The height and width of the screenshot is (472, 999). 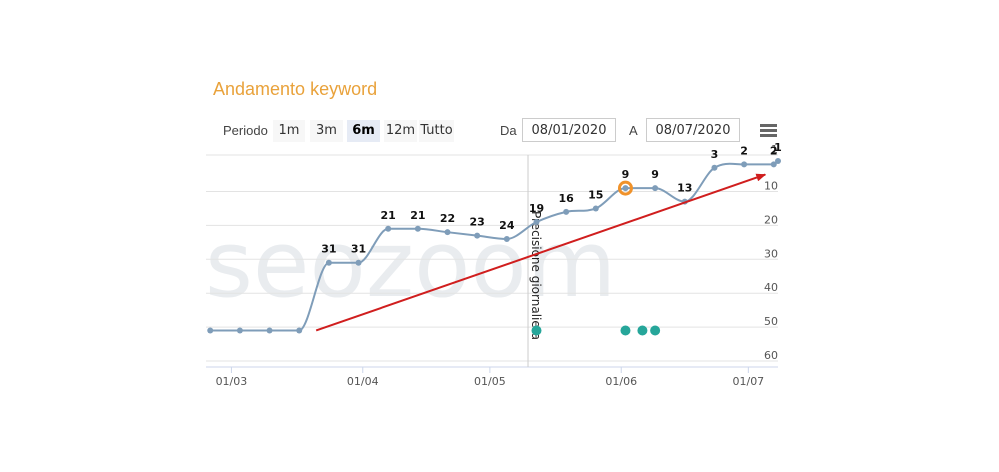 What do you see at coordinates (633, 130) in the screenshot?
I see `to-label: A` at bounding box center [633, 130].